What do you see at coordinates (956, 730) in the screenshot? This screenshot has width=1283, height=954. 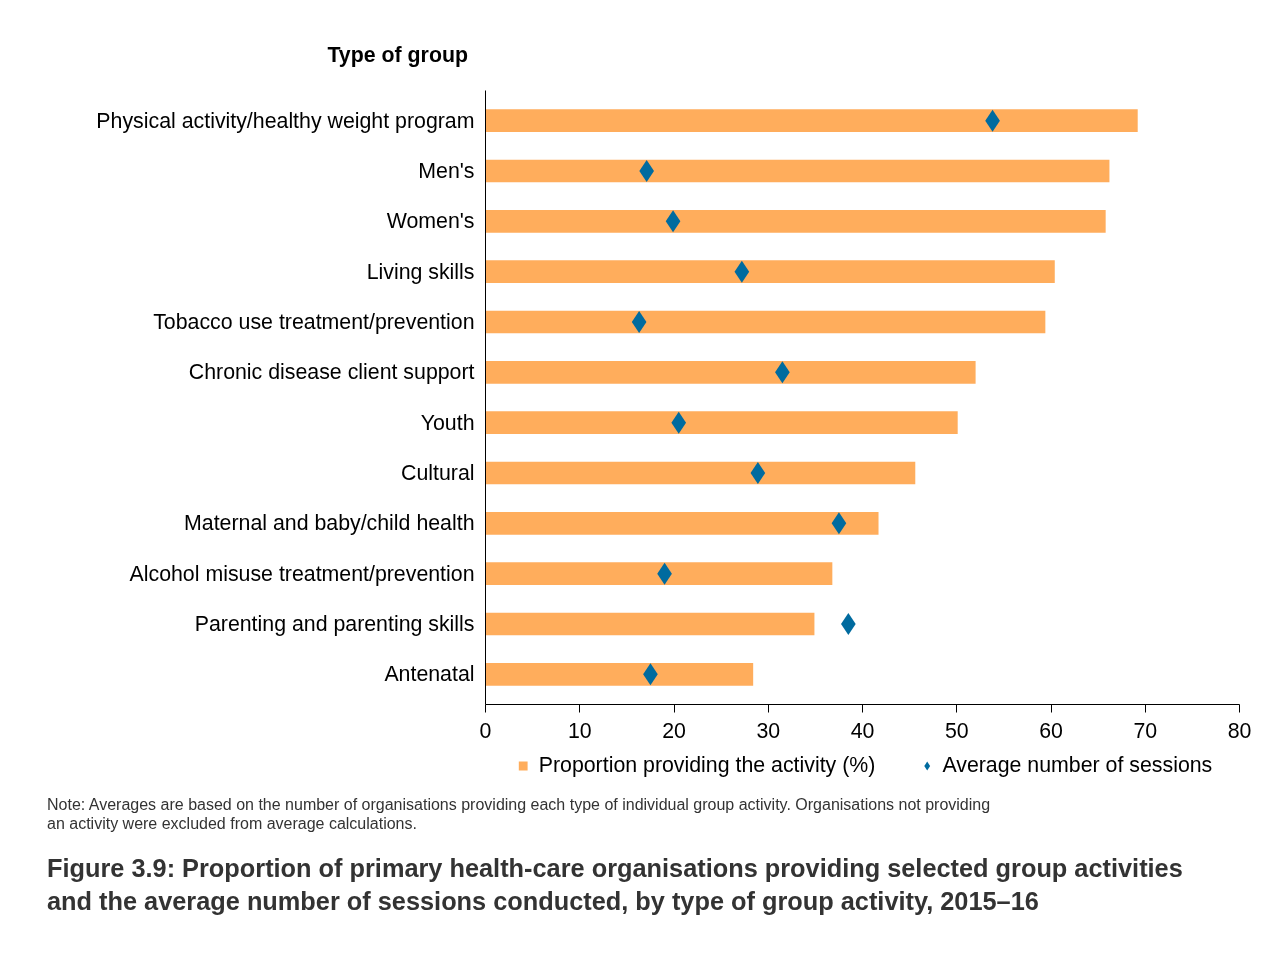 I see `x-tick-label: 50` at bounding box center [956, 730].